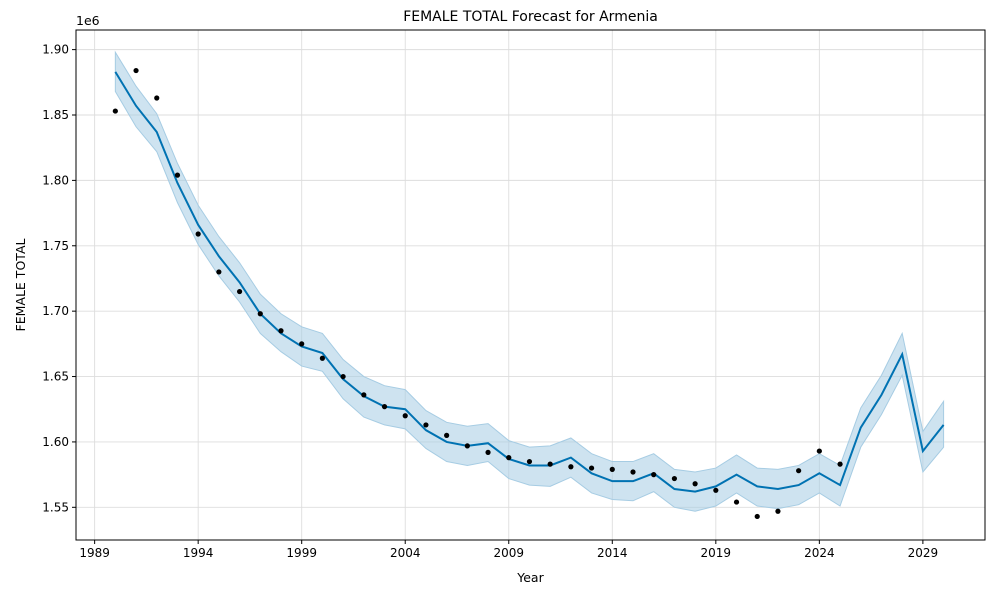 Image resolution: width=1000 pixels, height=600 pixels. What do you see at coordinates (55, 507) in the screenshot?
I see `y-tick-label: 1.55` at bounding box center [55, 507].